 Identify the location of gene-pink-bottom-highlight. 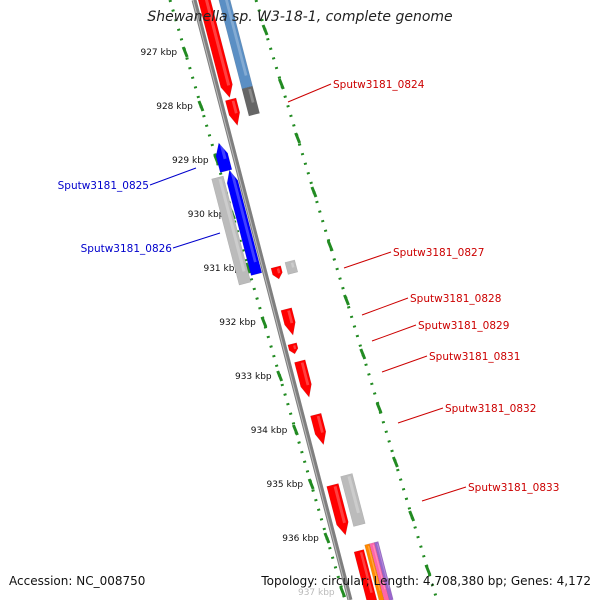
(379, 567).